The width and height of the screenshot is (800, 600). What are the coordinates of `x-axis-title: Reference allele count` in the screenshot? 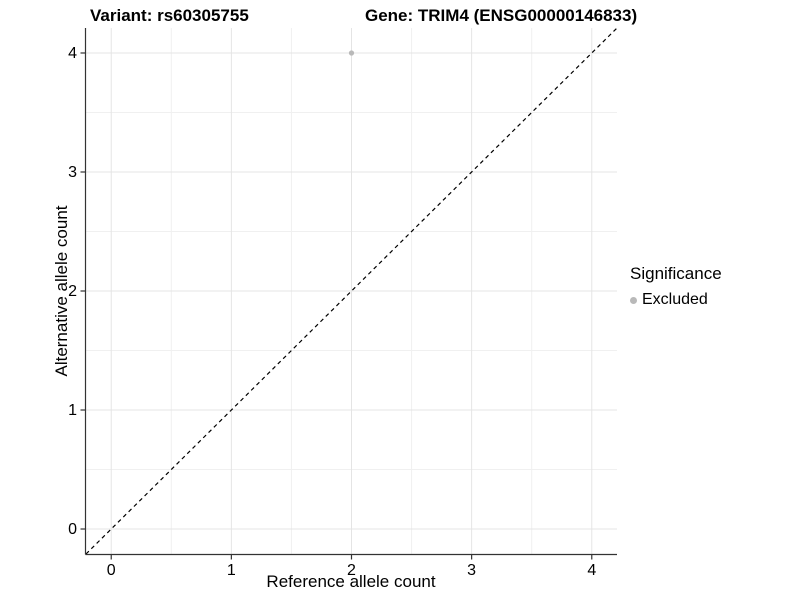 It's located at (351, 581).